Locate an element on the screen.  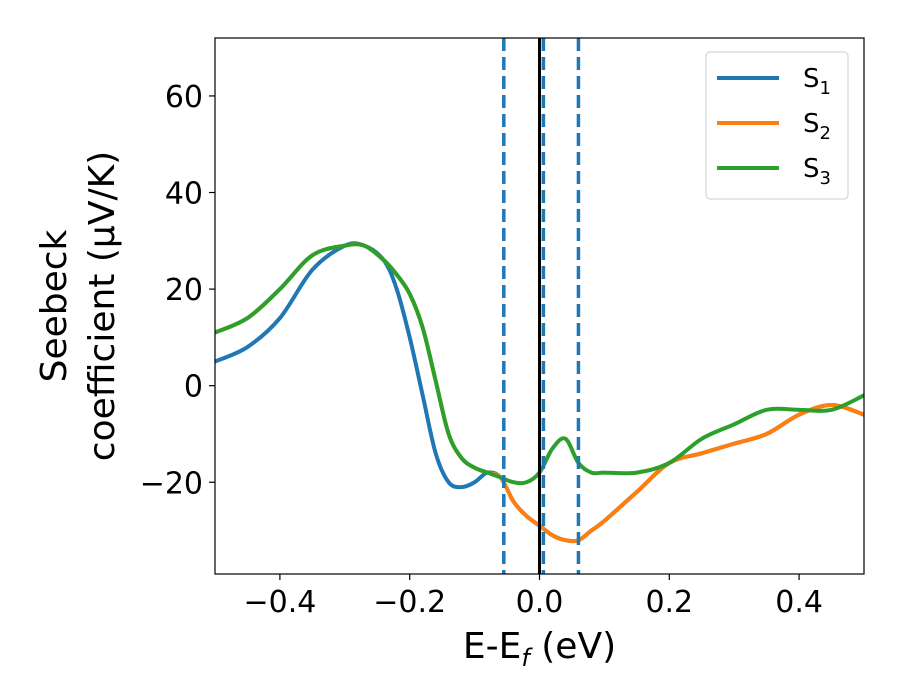
y-tick-label: −20 is located at coordinates (171, 483).